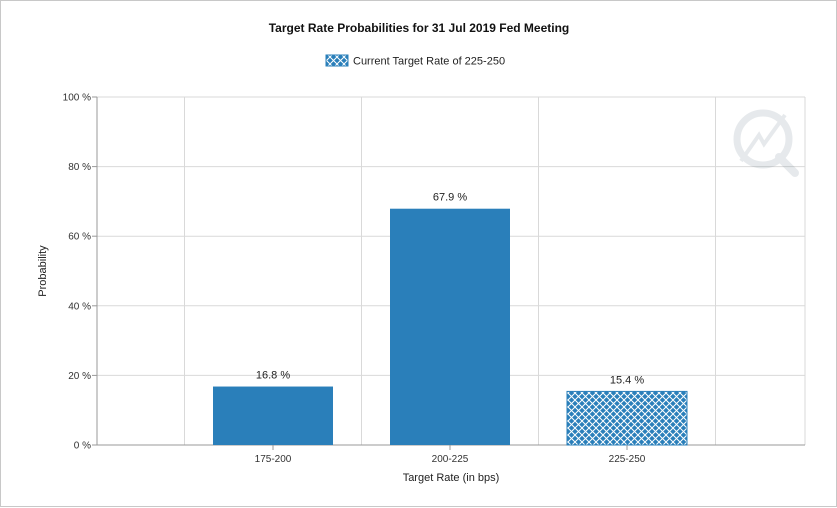 The width and height of the screenshot is (837, 508). I want to click on x-tick-label: 225-250, so click(627, 459).